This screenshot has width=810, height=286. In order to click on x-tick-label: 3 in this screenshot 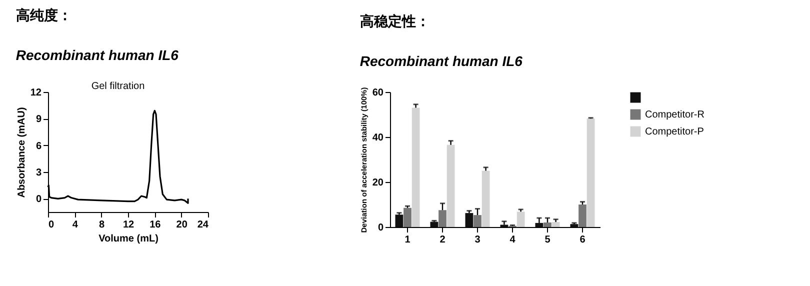, I will do `click(477, 240)`.